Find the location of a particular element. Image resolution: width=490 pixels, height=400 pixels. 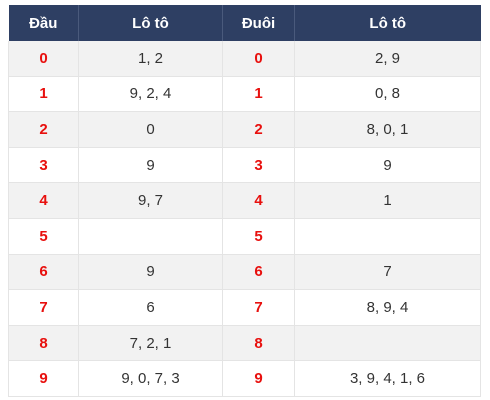

table-row: 8 7, 2, 1 8 is located at coordinates (244, 343).